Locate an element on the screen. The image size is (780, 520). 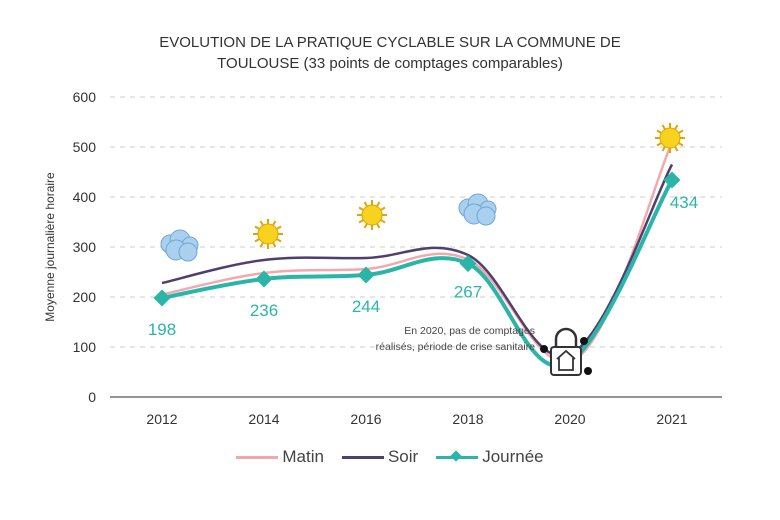
y-tick-label: 0 is located at coordinates (92, 397).